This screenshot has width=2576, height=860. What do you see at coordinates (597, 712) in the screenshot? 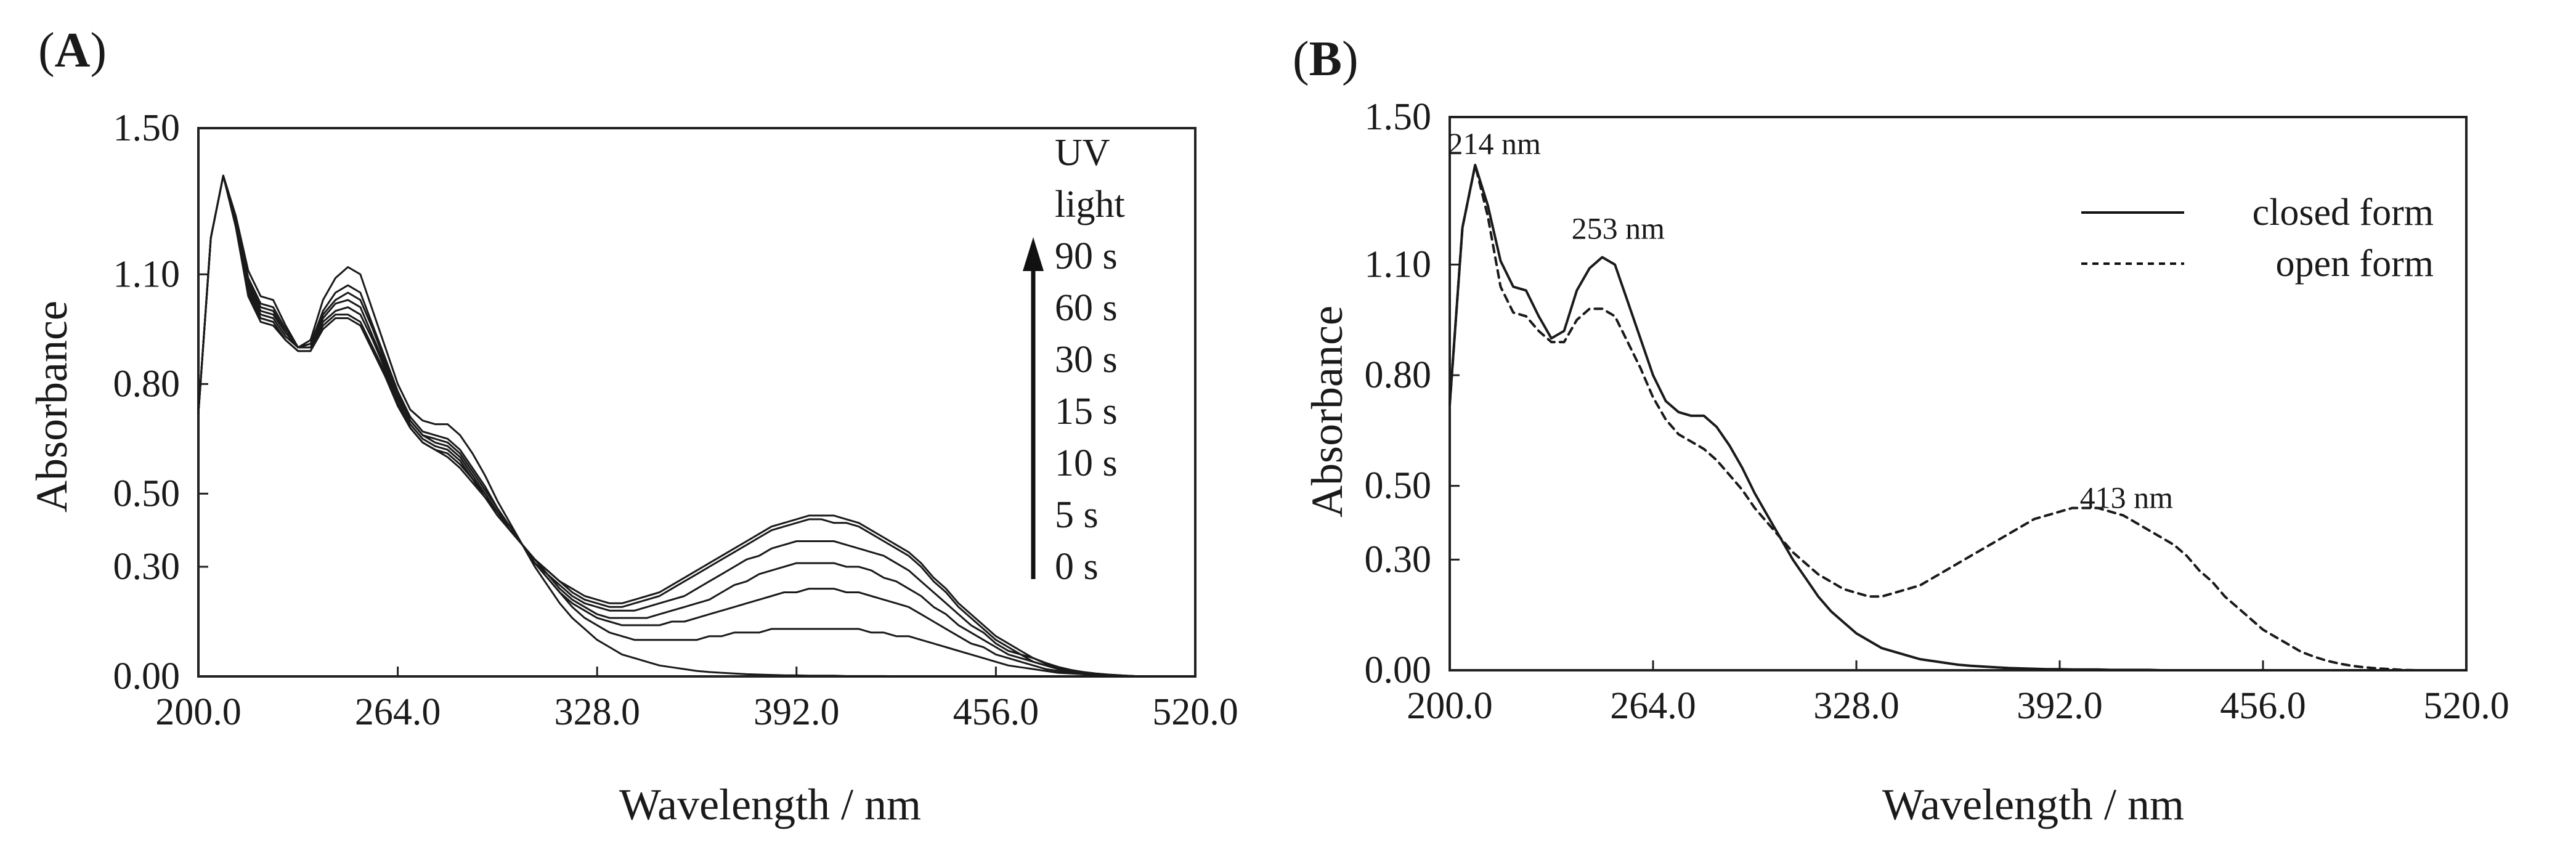
I see `panel-a-xtick-label: 328.0` at bounding box center [597, 712].